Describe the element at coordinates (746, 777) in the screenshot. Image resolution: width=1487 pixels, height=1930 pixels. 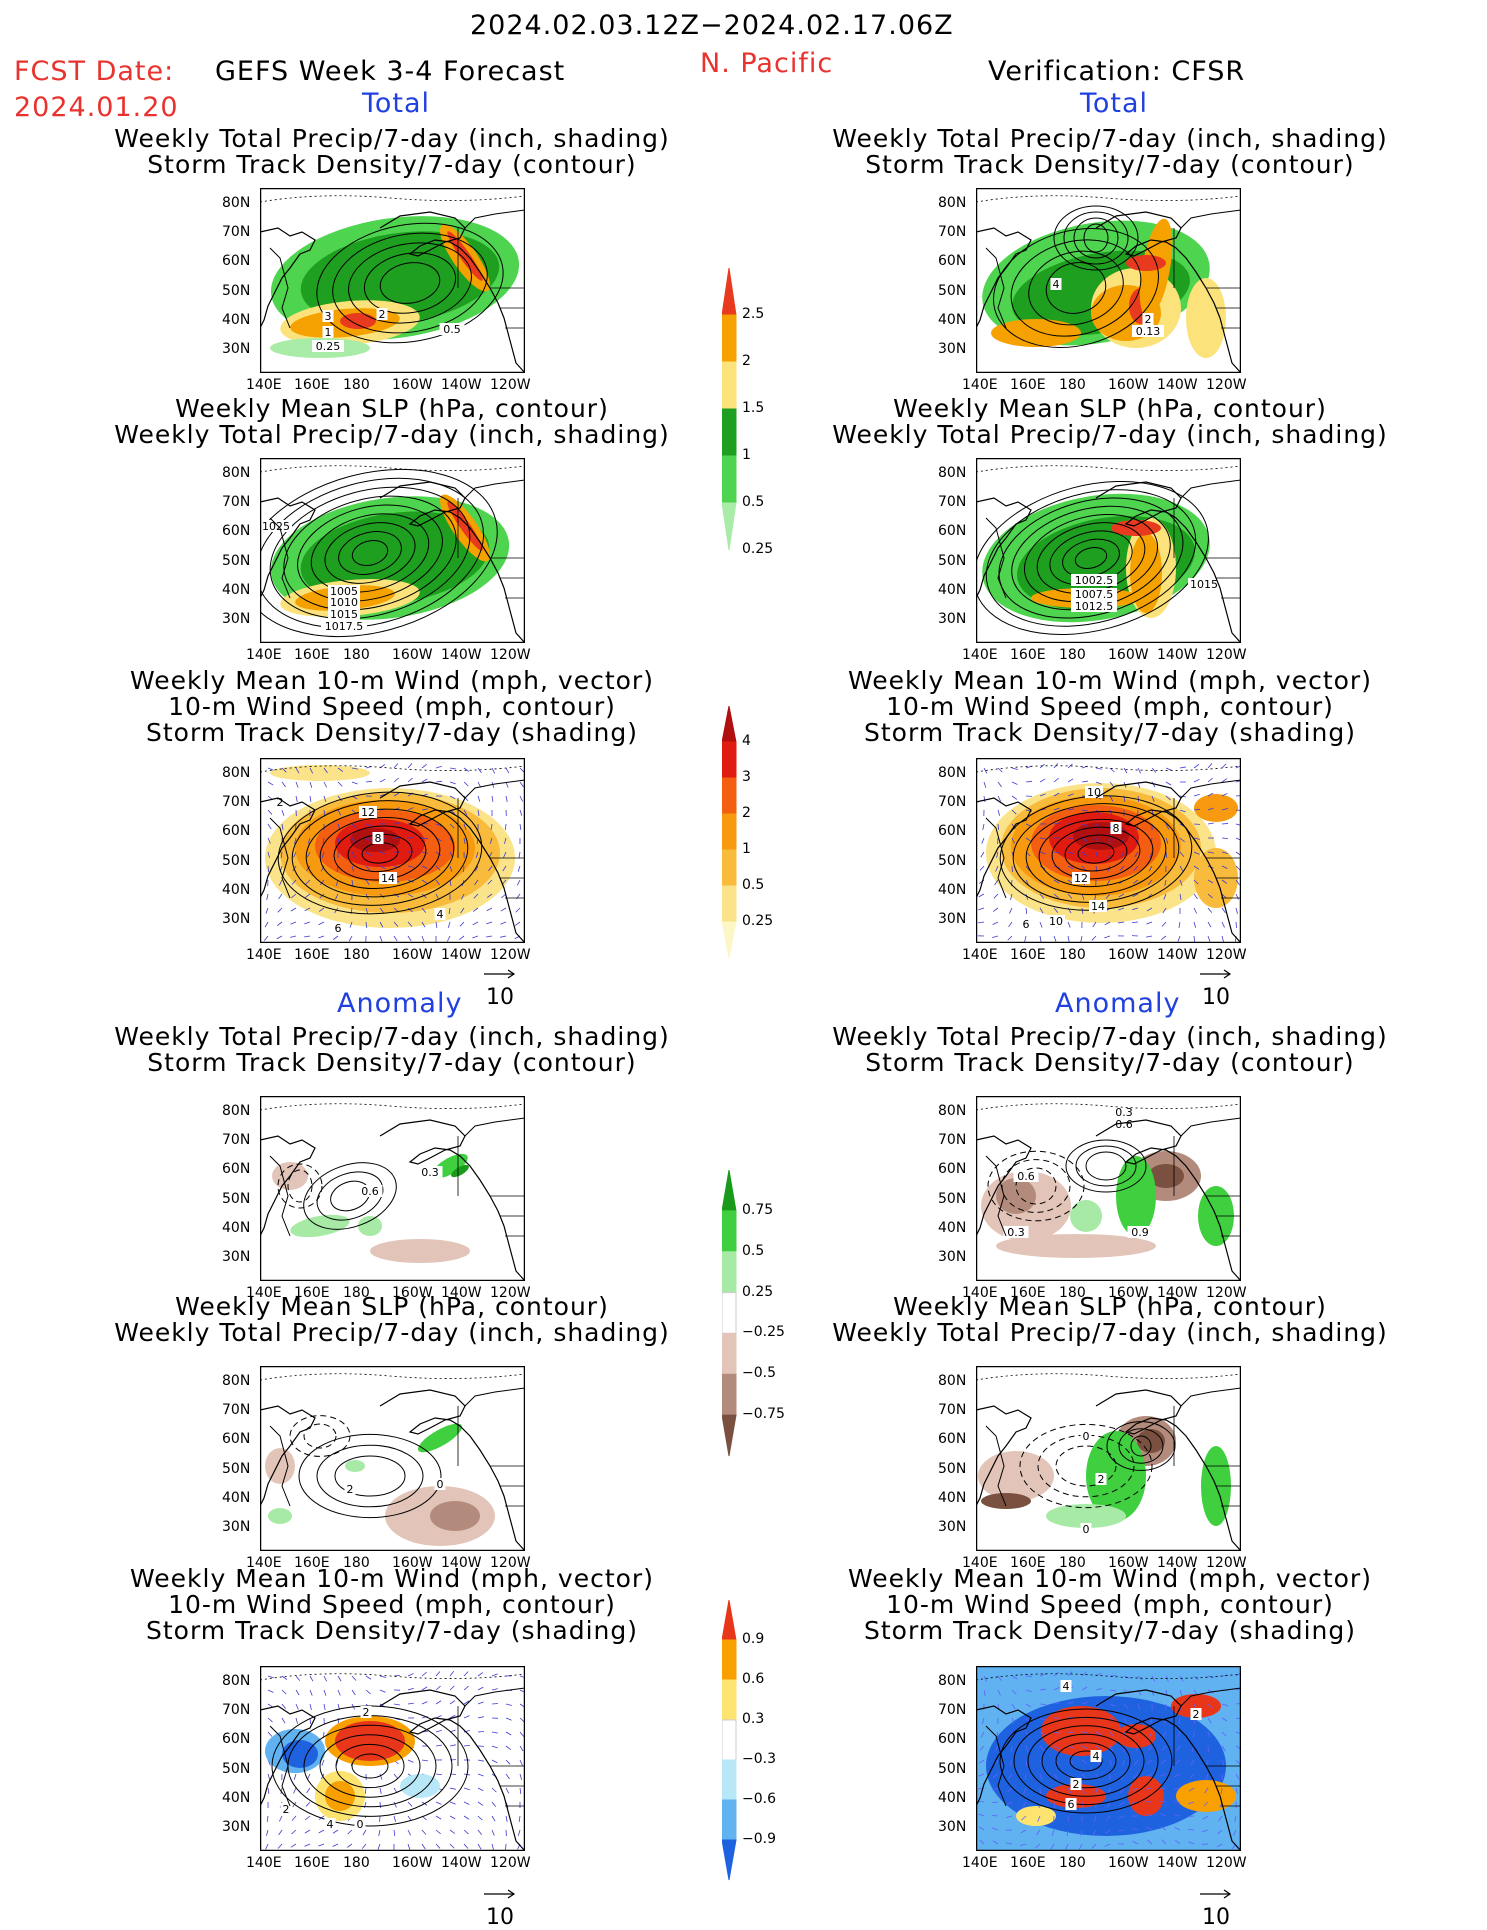
I see `colorbar-label: 3` at that location.